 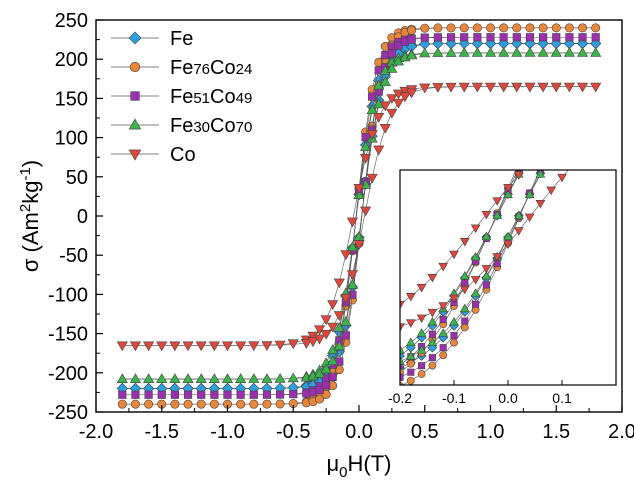 What do you see at coordinates (454, 398) in the screenshot?
I see `inset-x-tick-label: -0.1` at bounding box center [454, 398].